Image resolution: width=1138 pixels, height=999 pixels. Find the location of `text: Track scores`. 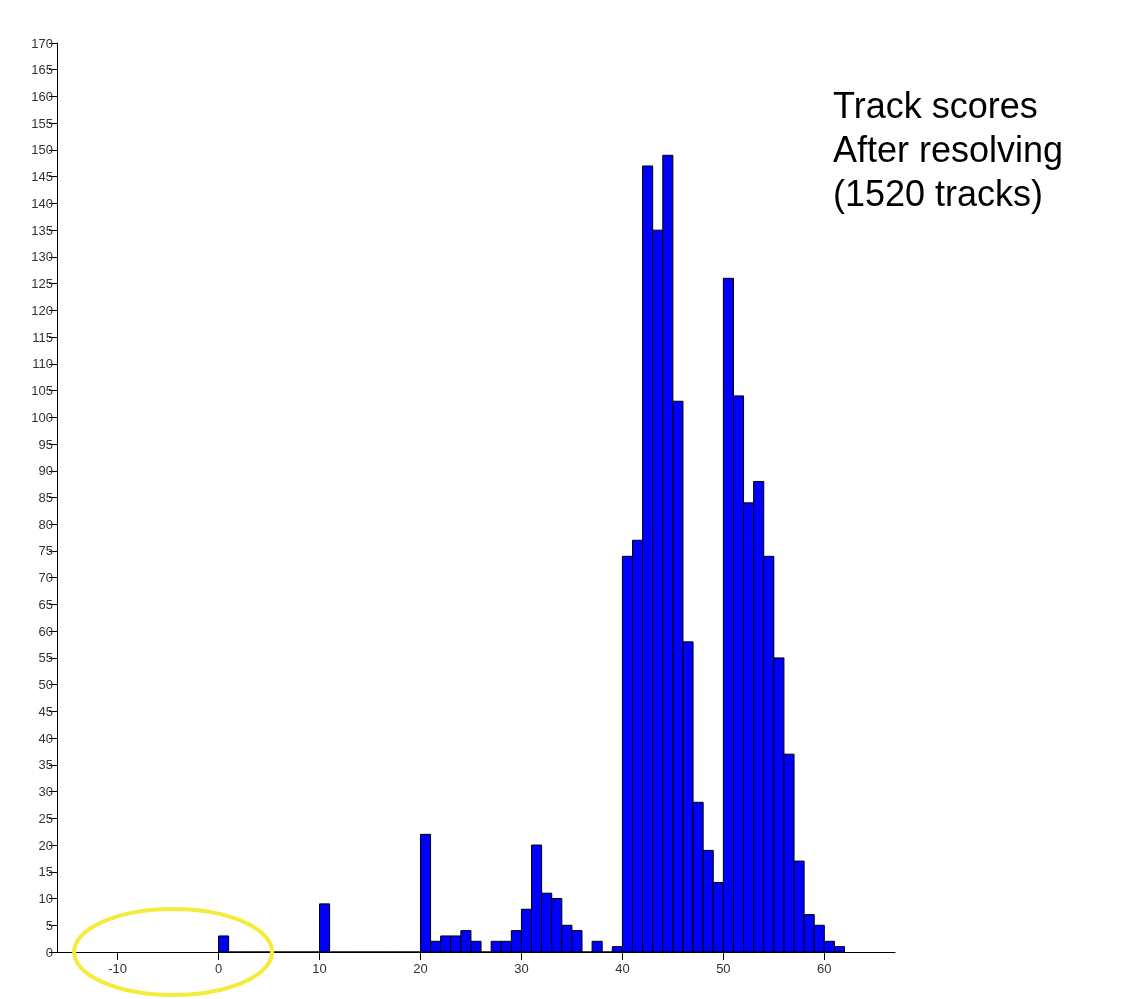

text: Track scores is located at coordinates (935, 105).